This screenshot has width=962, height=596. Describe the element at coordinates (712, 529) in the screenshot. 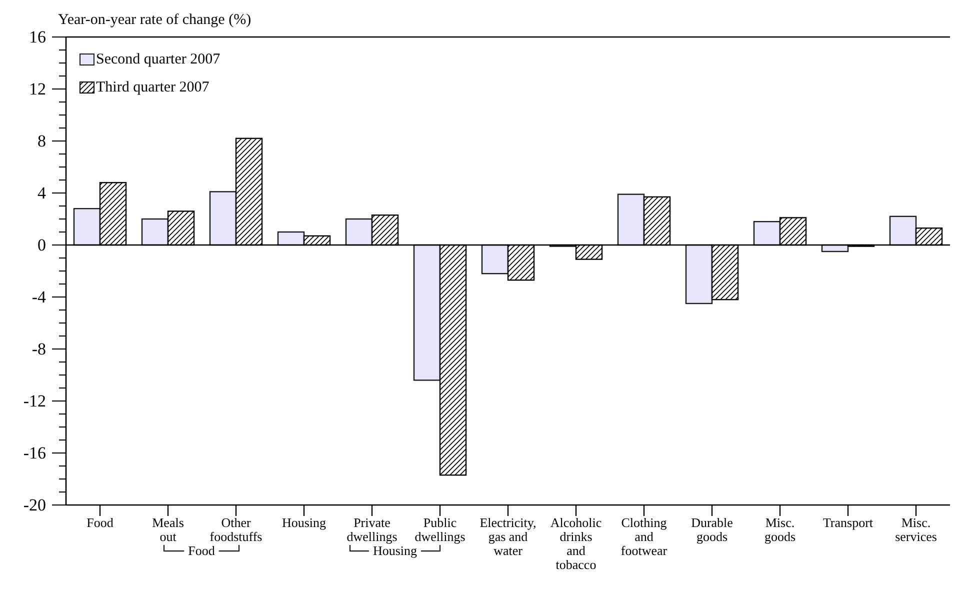

I see `x-tick-label: Durable goods` at that location.